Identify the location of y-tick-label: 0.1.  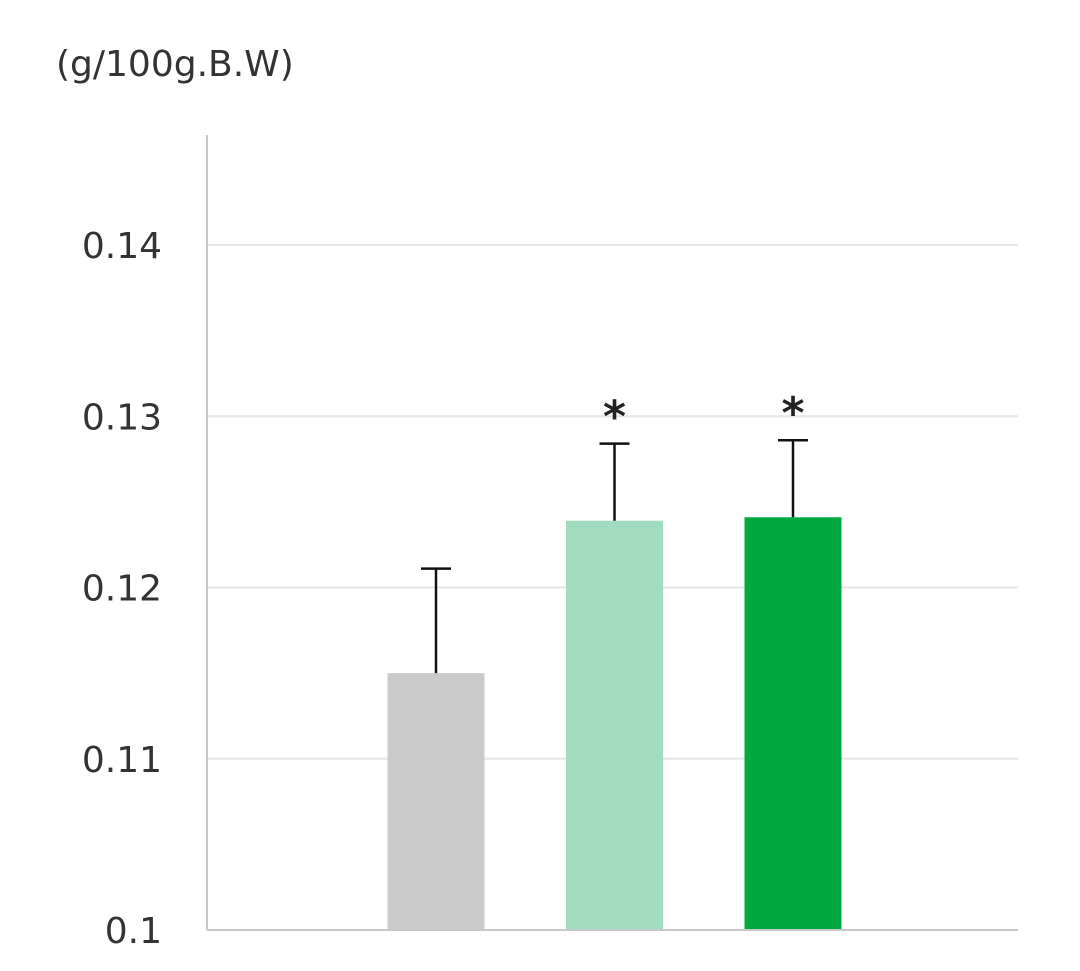
(133, 931).